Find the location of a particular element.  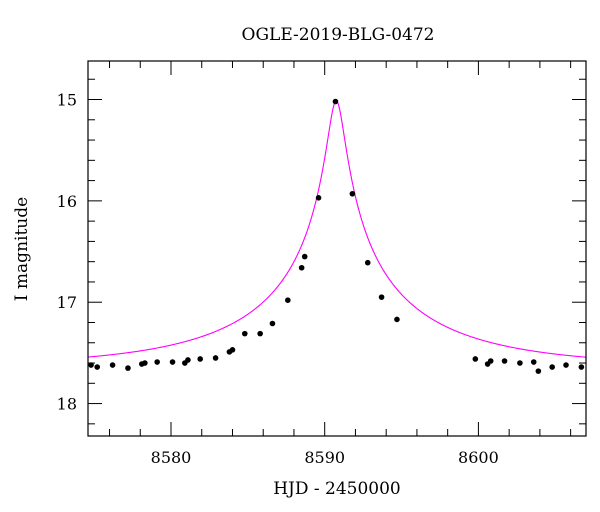

x-tick-label: 8580 is located at coordinates (171, 457).